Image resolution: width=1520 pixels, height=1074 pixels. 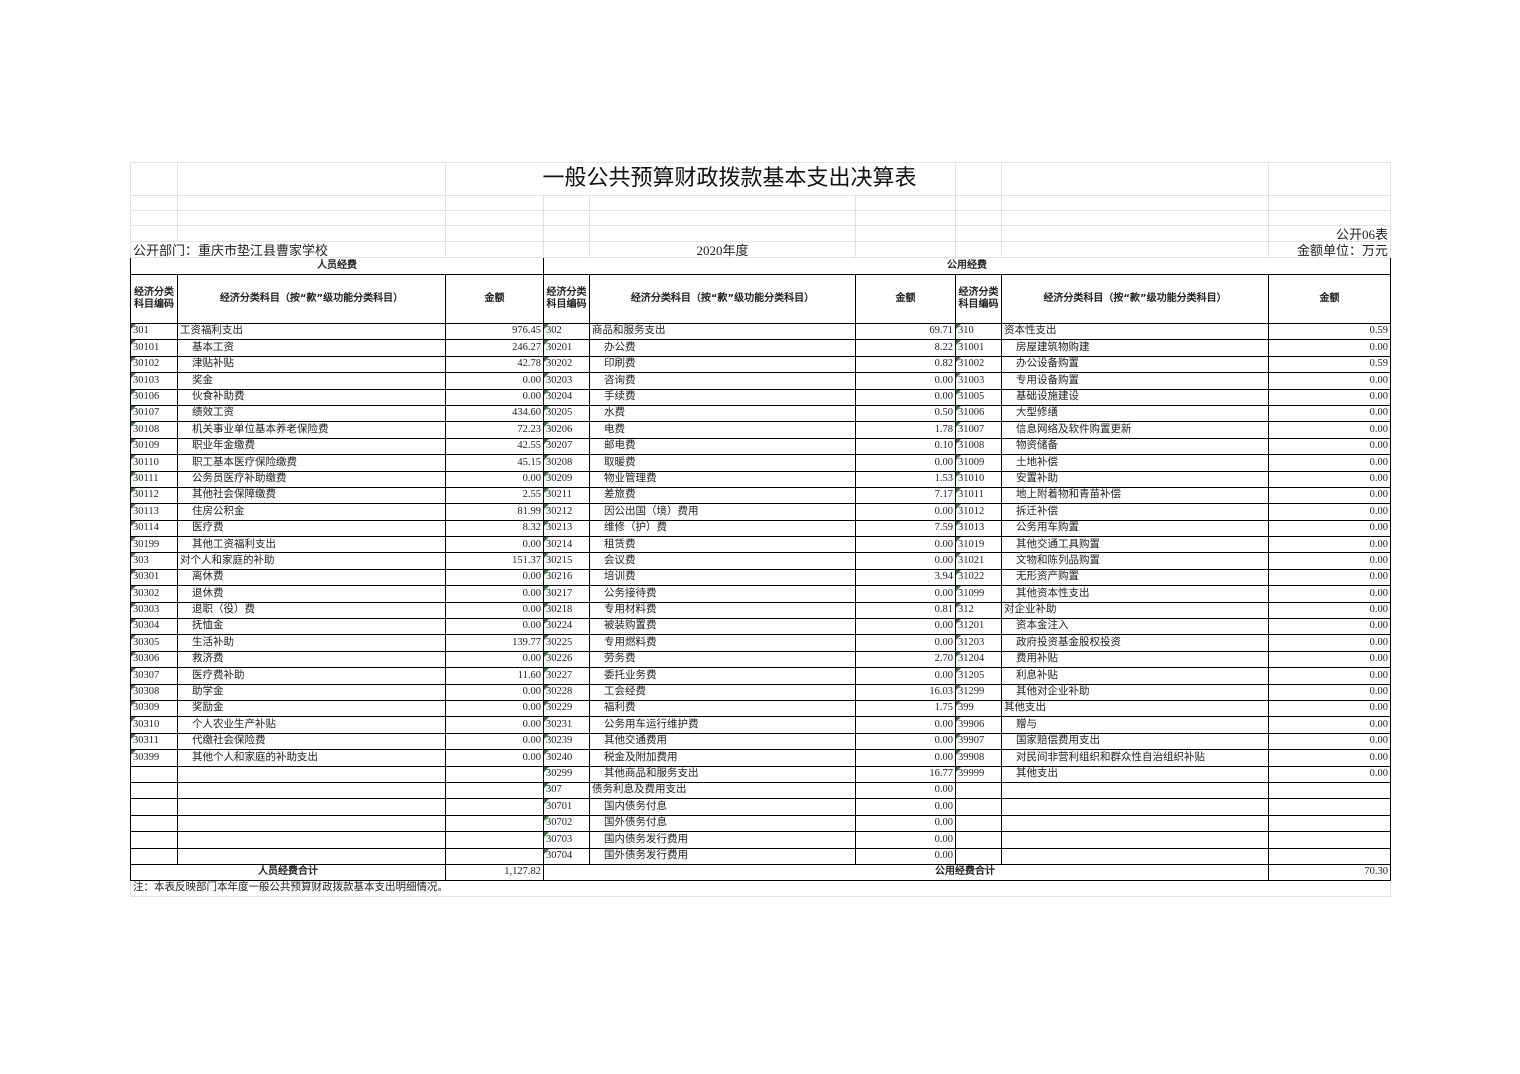 I want to click on table-number: 公开06表, so click(x=1330, y=233).